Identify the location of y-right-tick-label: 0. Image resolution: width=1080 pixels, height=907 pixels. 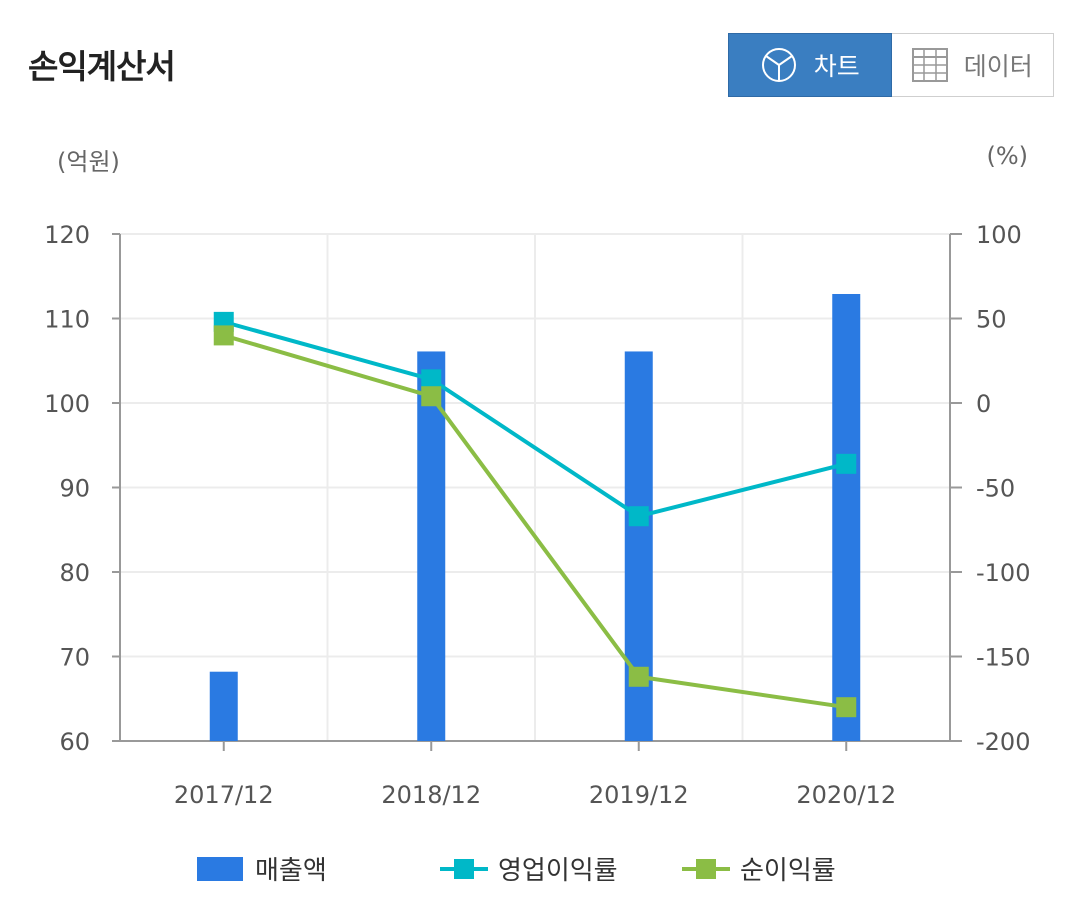
(983, 404).